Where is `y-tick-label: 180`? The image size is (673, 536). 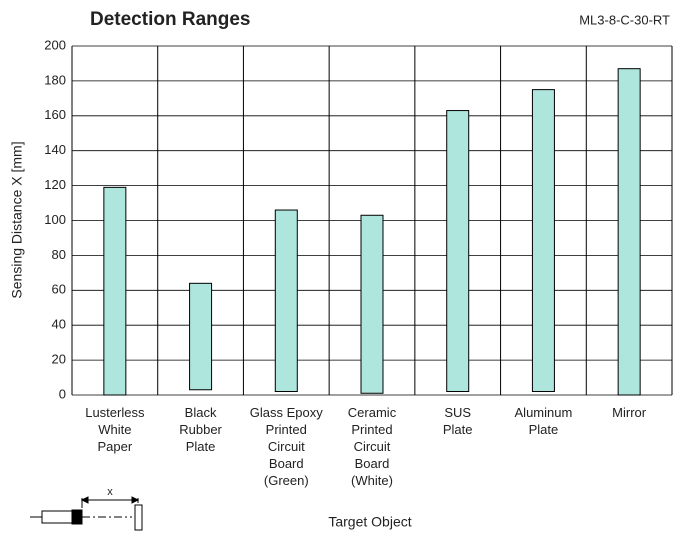 y-tick-label: 180 is located at coordinates (55, 79).